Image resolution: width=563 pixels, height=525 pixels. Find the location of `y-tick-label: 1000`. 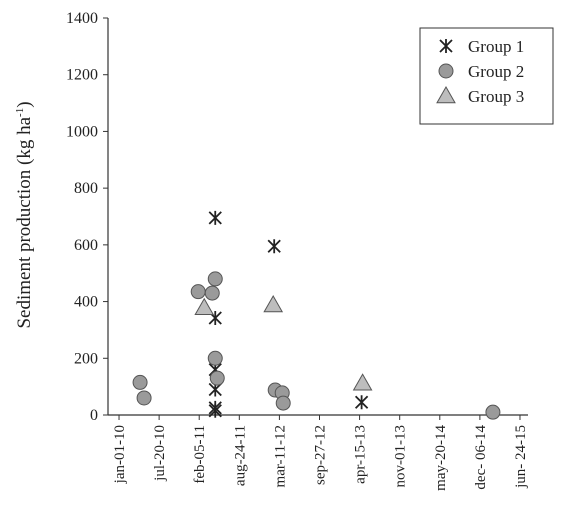

y-tick-label: 1000 is located at coordinates (82, 131).